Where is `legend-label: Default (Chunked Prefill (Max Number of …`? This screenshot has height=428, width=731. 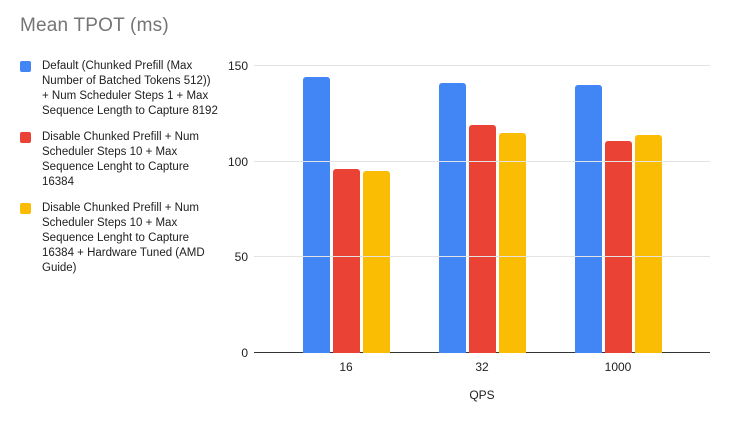 legend-label: Default (Chunked Prefill (Max Number of … is located at coordinates (130, 88).